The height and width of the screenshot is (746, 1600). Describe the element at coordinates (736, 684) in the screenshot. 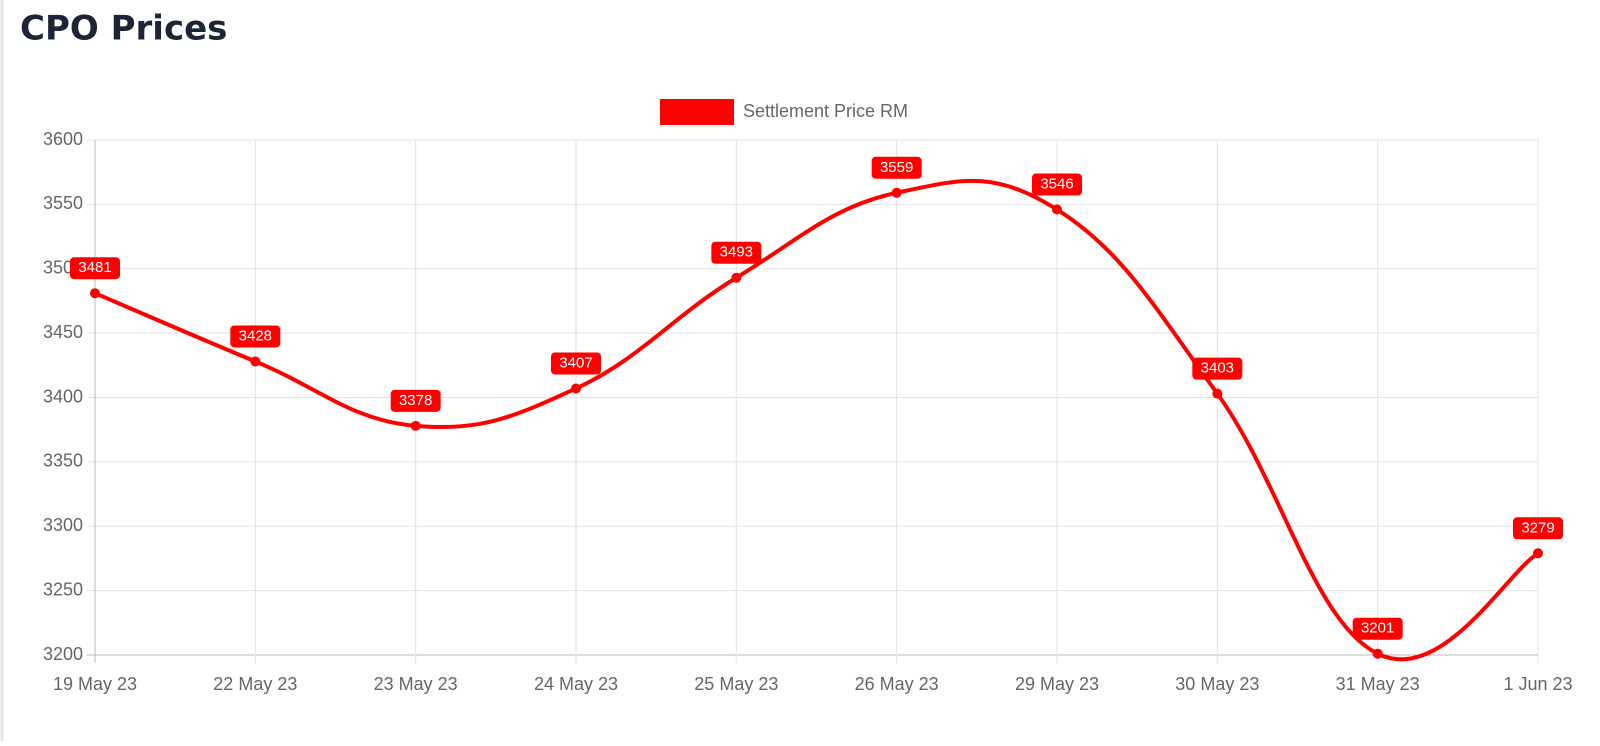

I see `x-tick-label: 25 May 23` at that location.